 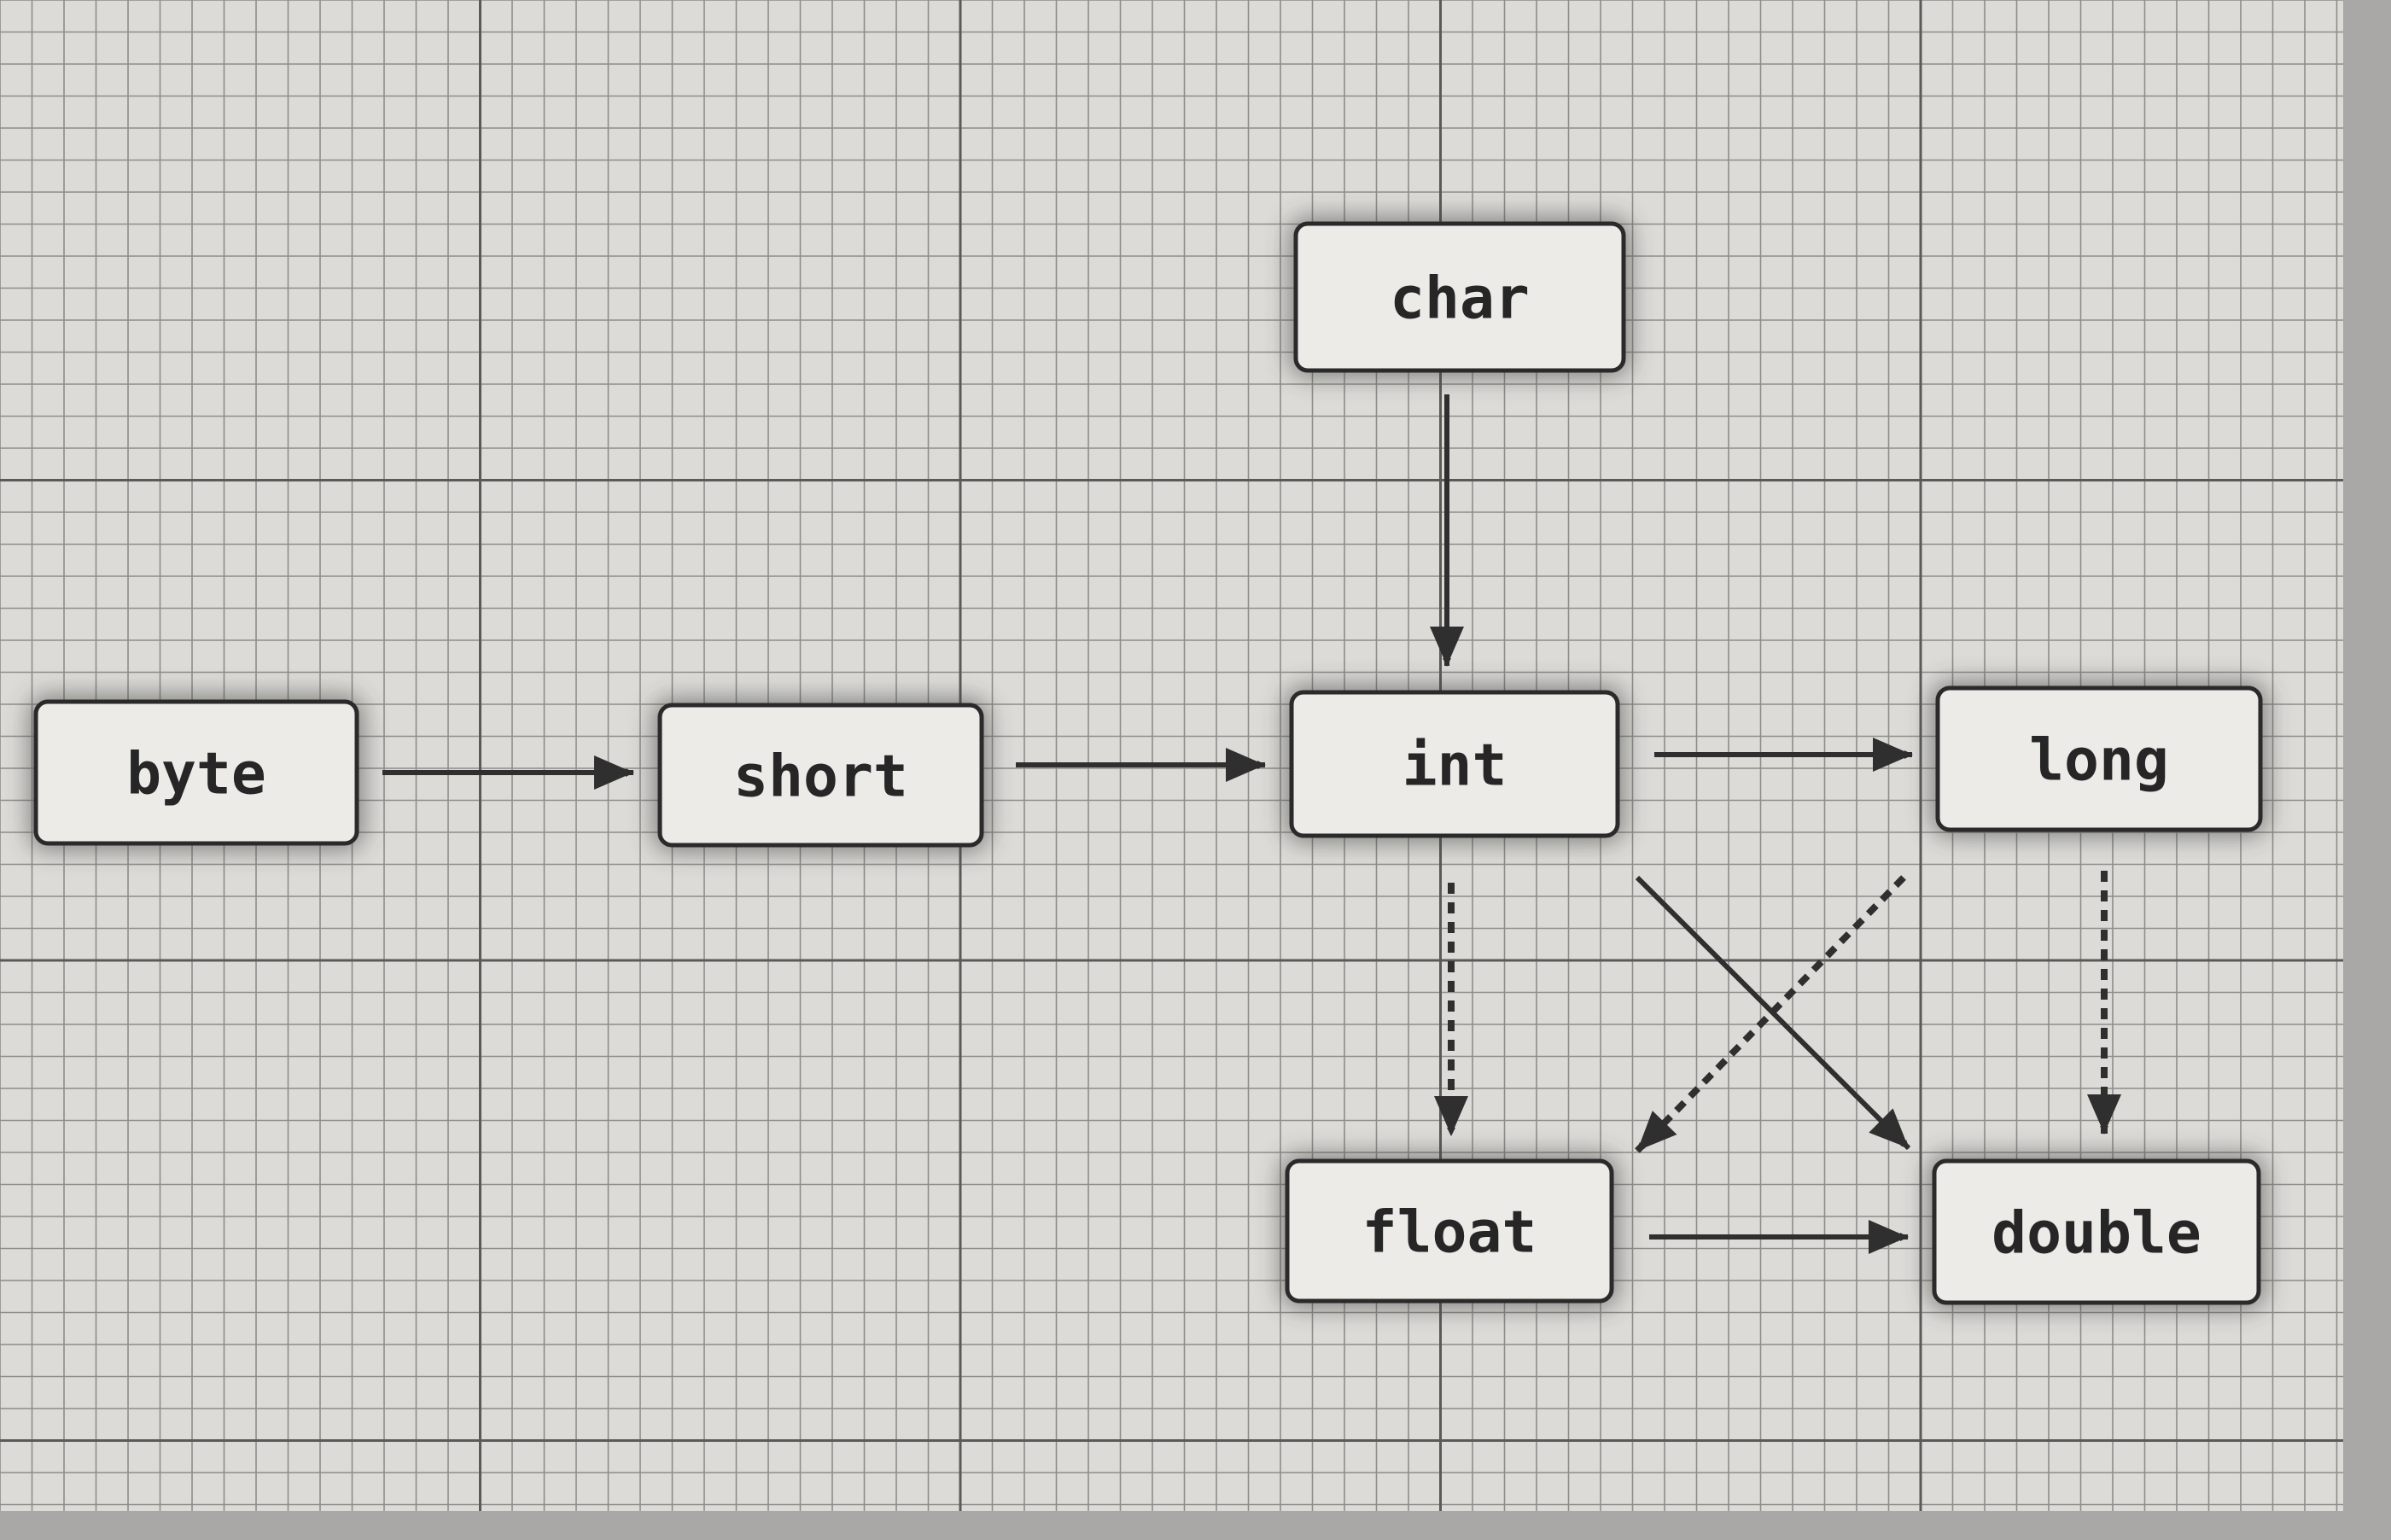 What do you see at coordinates (1889, 1128) in the screenshot?
I see `arrowhead-int-to-double` at bounding box center [1889, 1128].